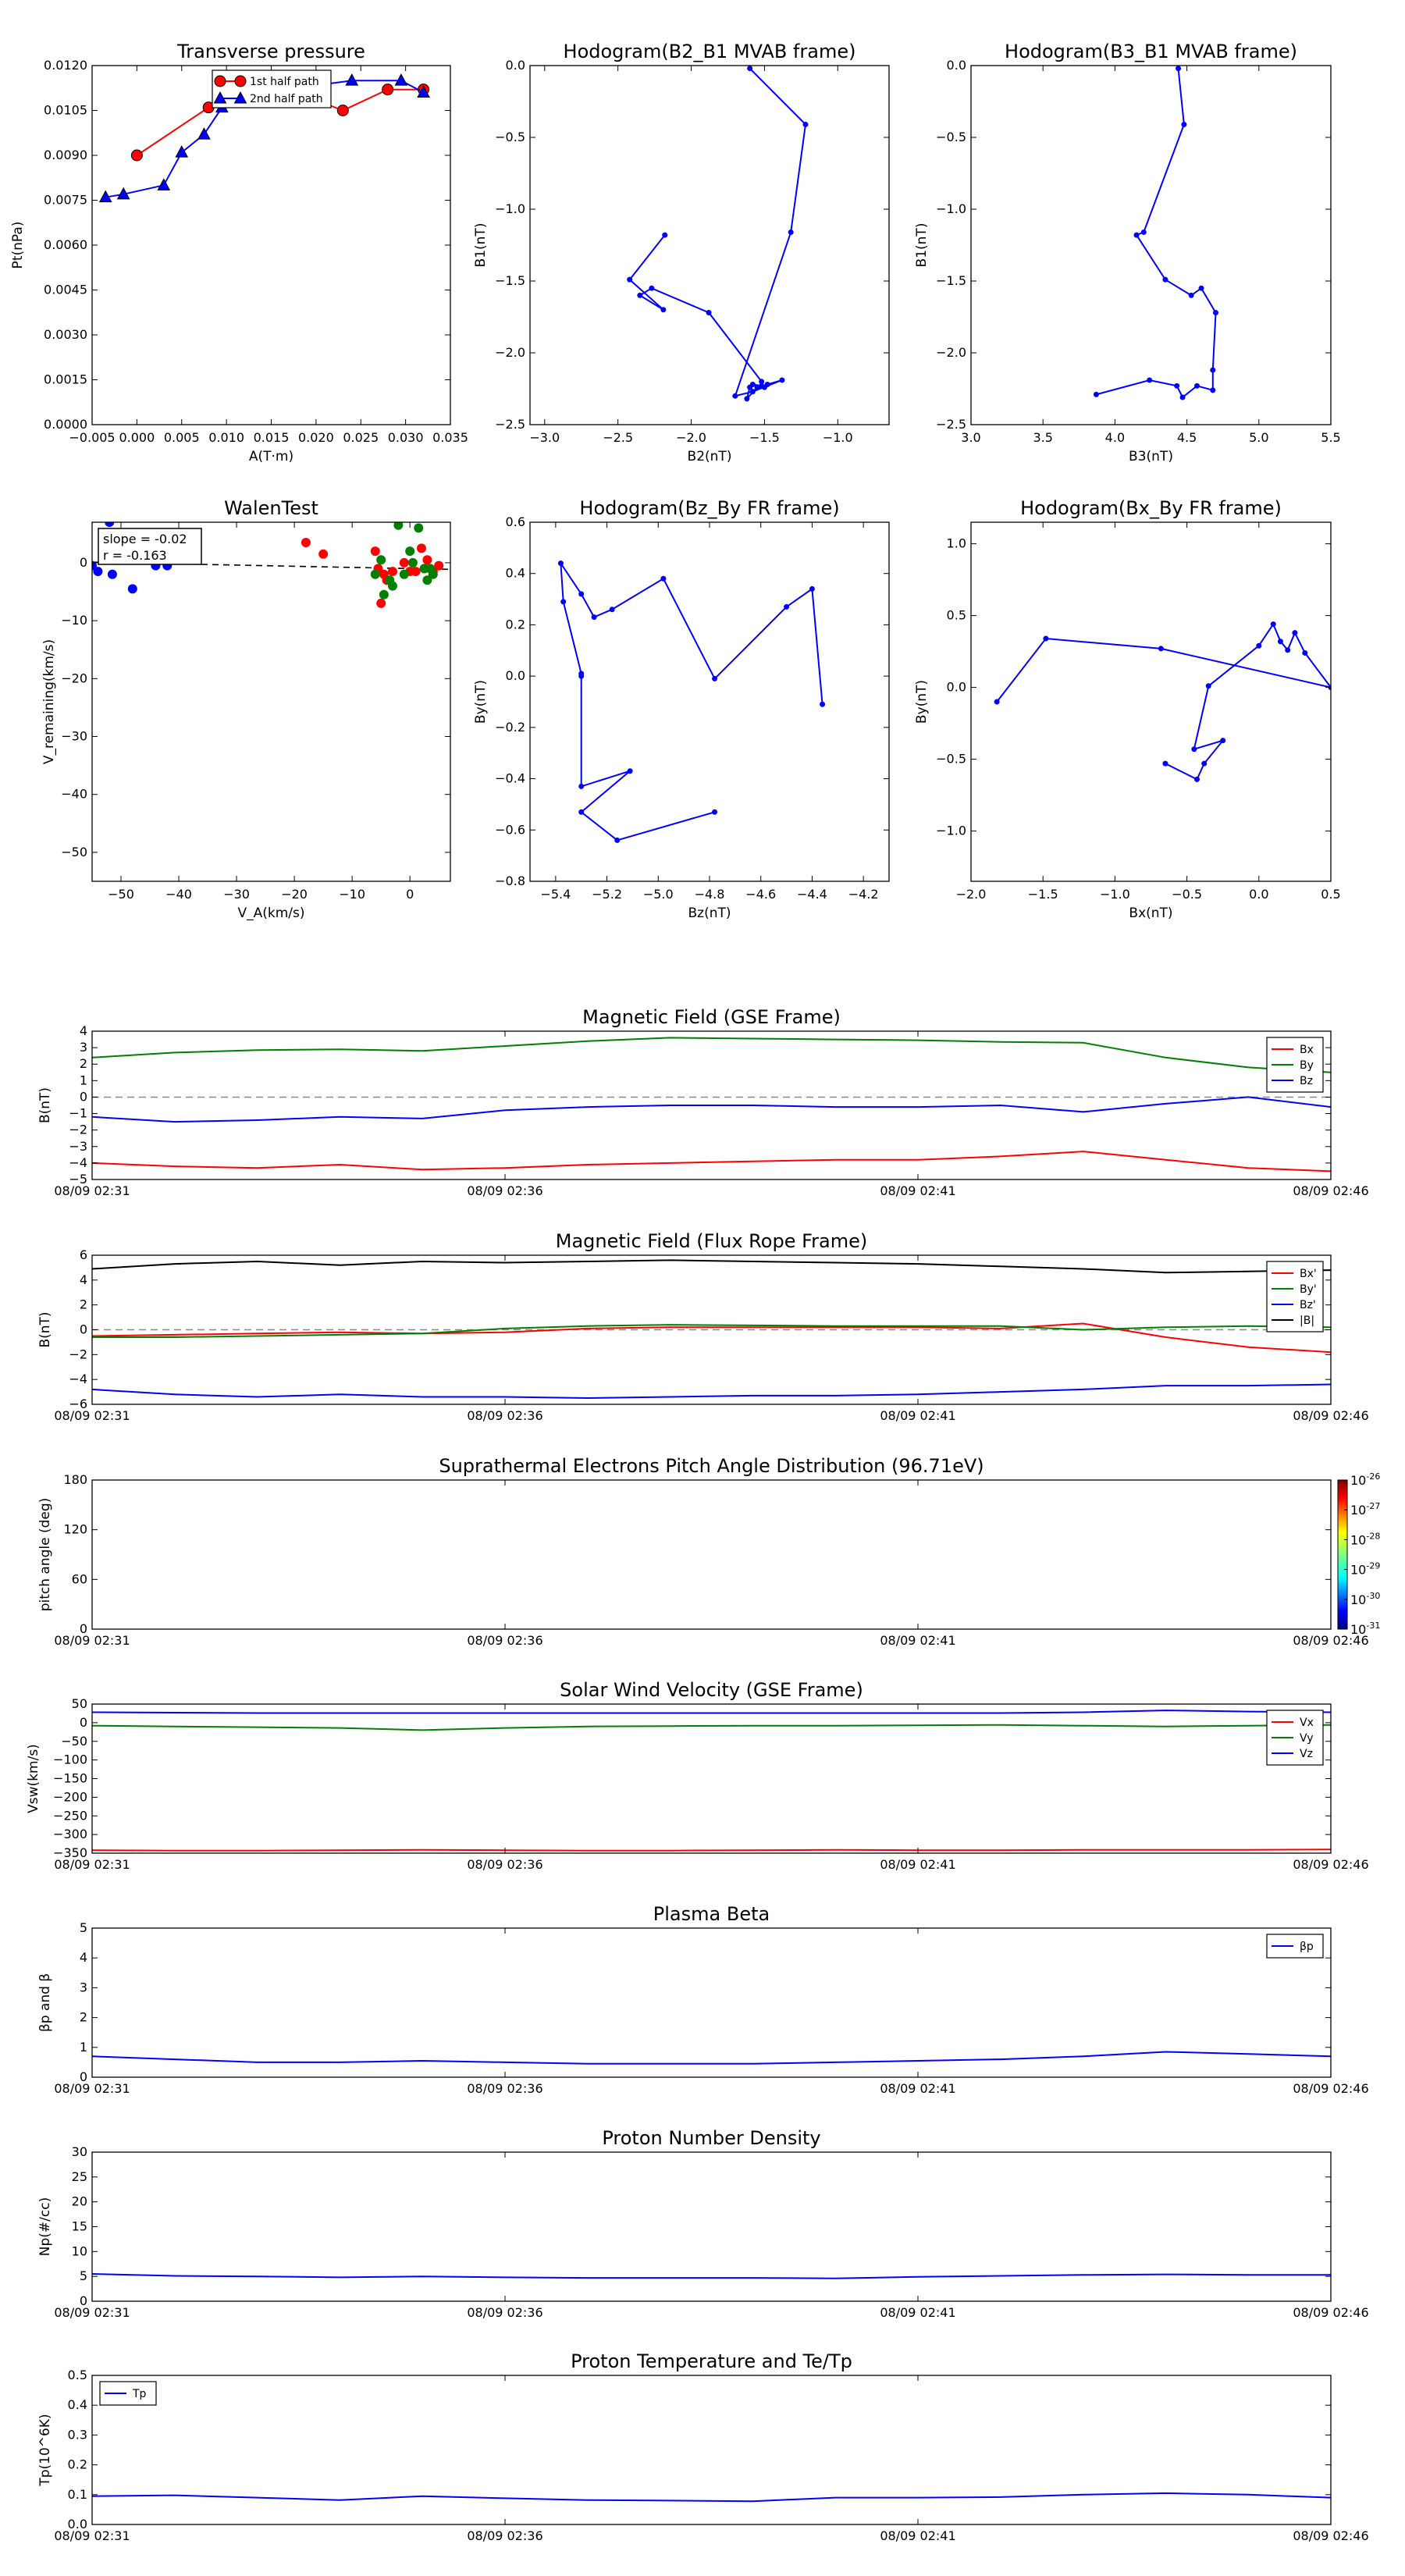  What do you see at coordinates (951, 831) in the screenshot?
I see `y-tick-label: −1.0` at bounding box center [951, 831].